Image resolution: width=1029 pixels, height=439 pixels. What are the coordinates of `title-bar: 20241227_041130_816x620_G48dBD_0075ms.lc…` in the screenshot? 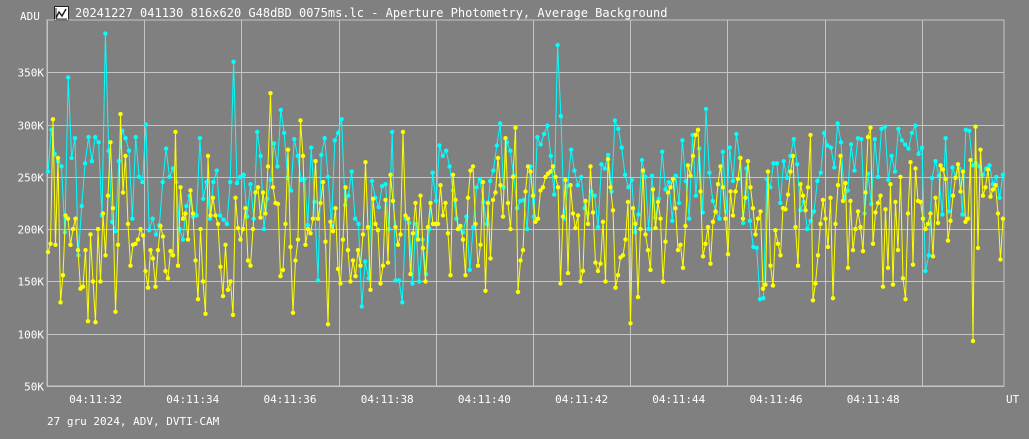 It's located at (360, 13).